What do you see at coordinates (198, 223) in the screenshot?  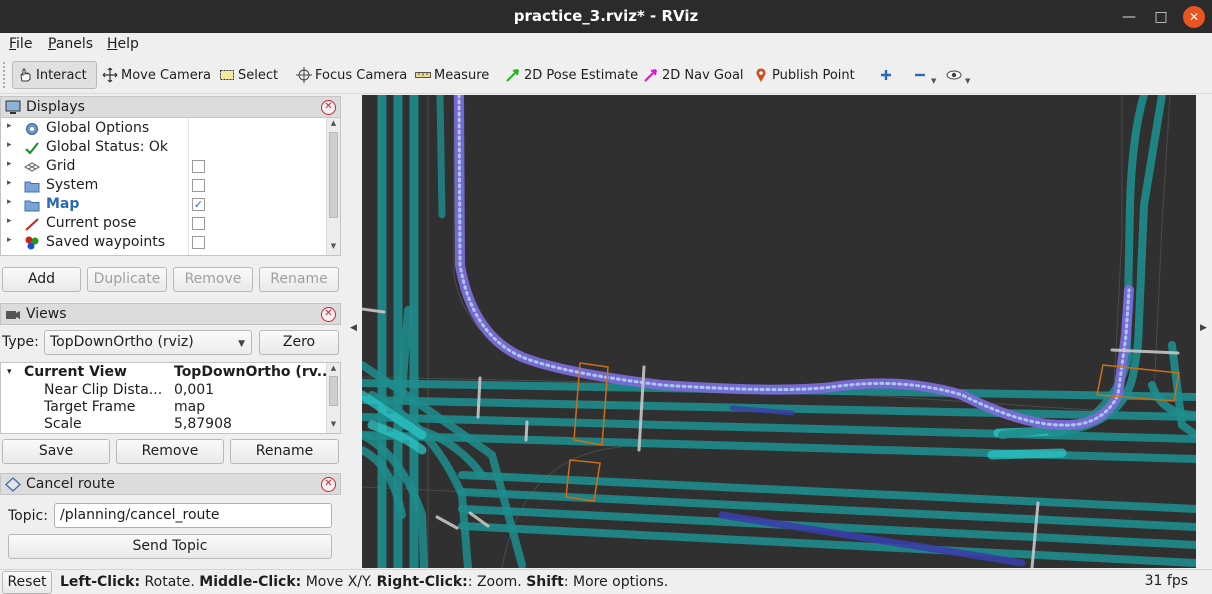 I see `current-pose-checkbox` at bounding box center [198, 223].